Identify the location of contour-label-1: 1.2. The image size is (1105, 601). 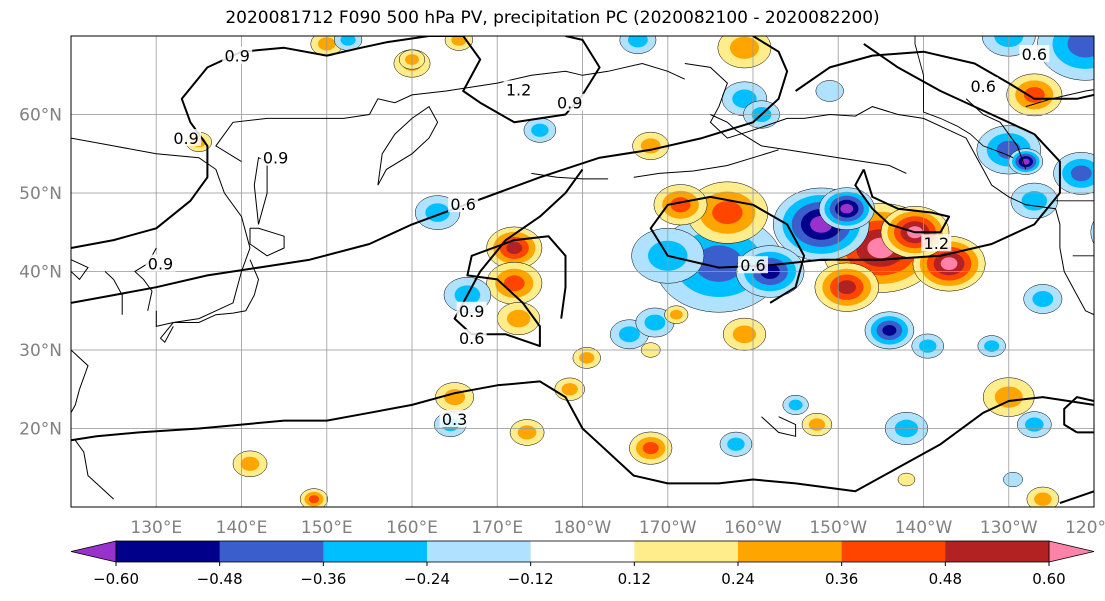
(518, 89).